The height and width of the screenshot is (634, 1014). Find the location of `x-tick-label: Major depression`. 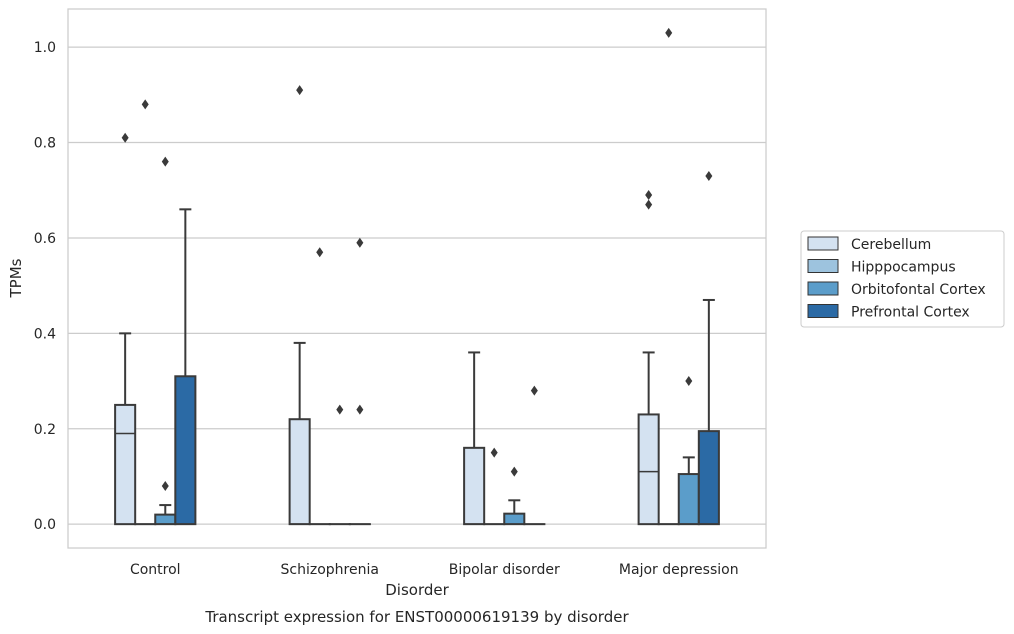

x-tick-label: Major depression is located at coordinates (679, 570).